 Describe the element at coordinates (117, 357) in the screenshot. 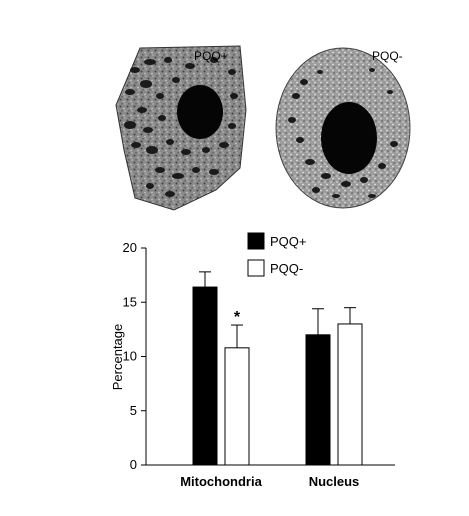

I see `y-axis-label: Percentage` at that location.